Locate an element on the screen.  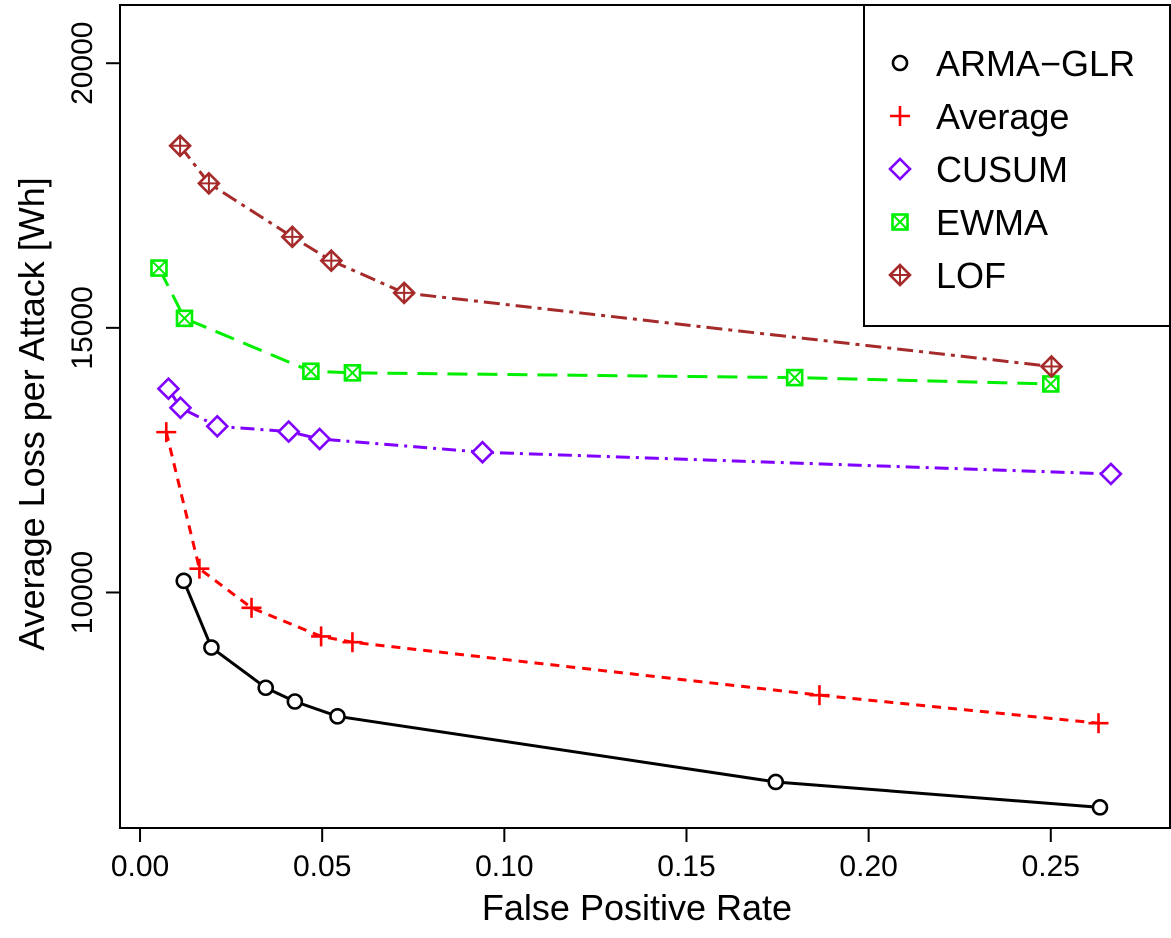
legend-label: EWMA is located at coordinates (992, 222).